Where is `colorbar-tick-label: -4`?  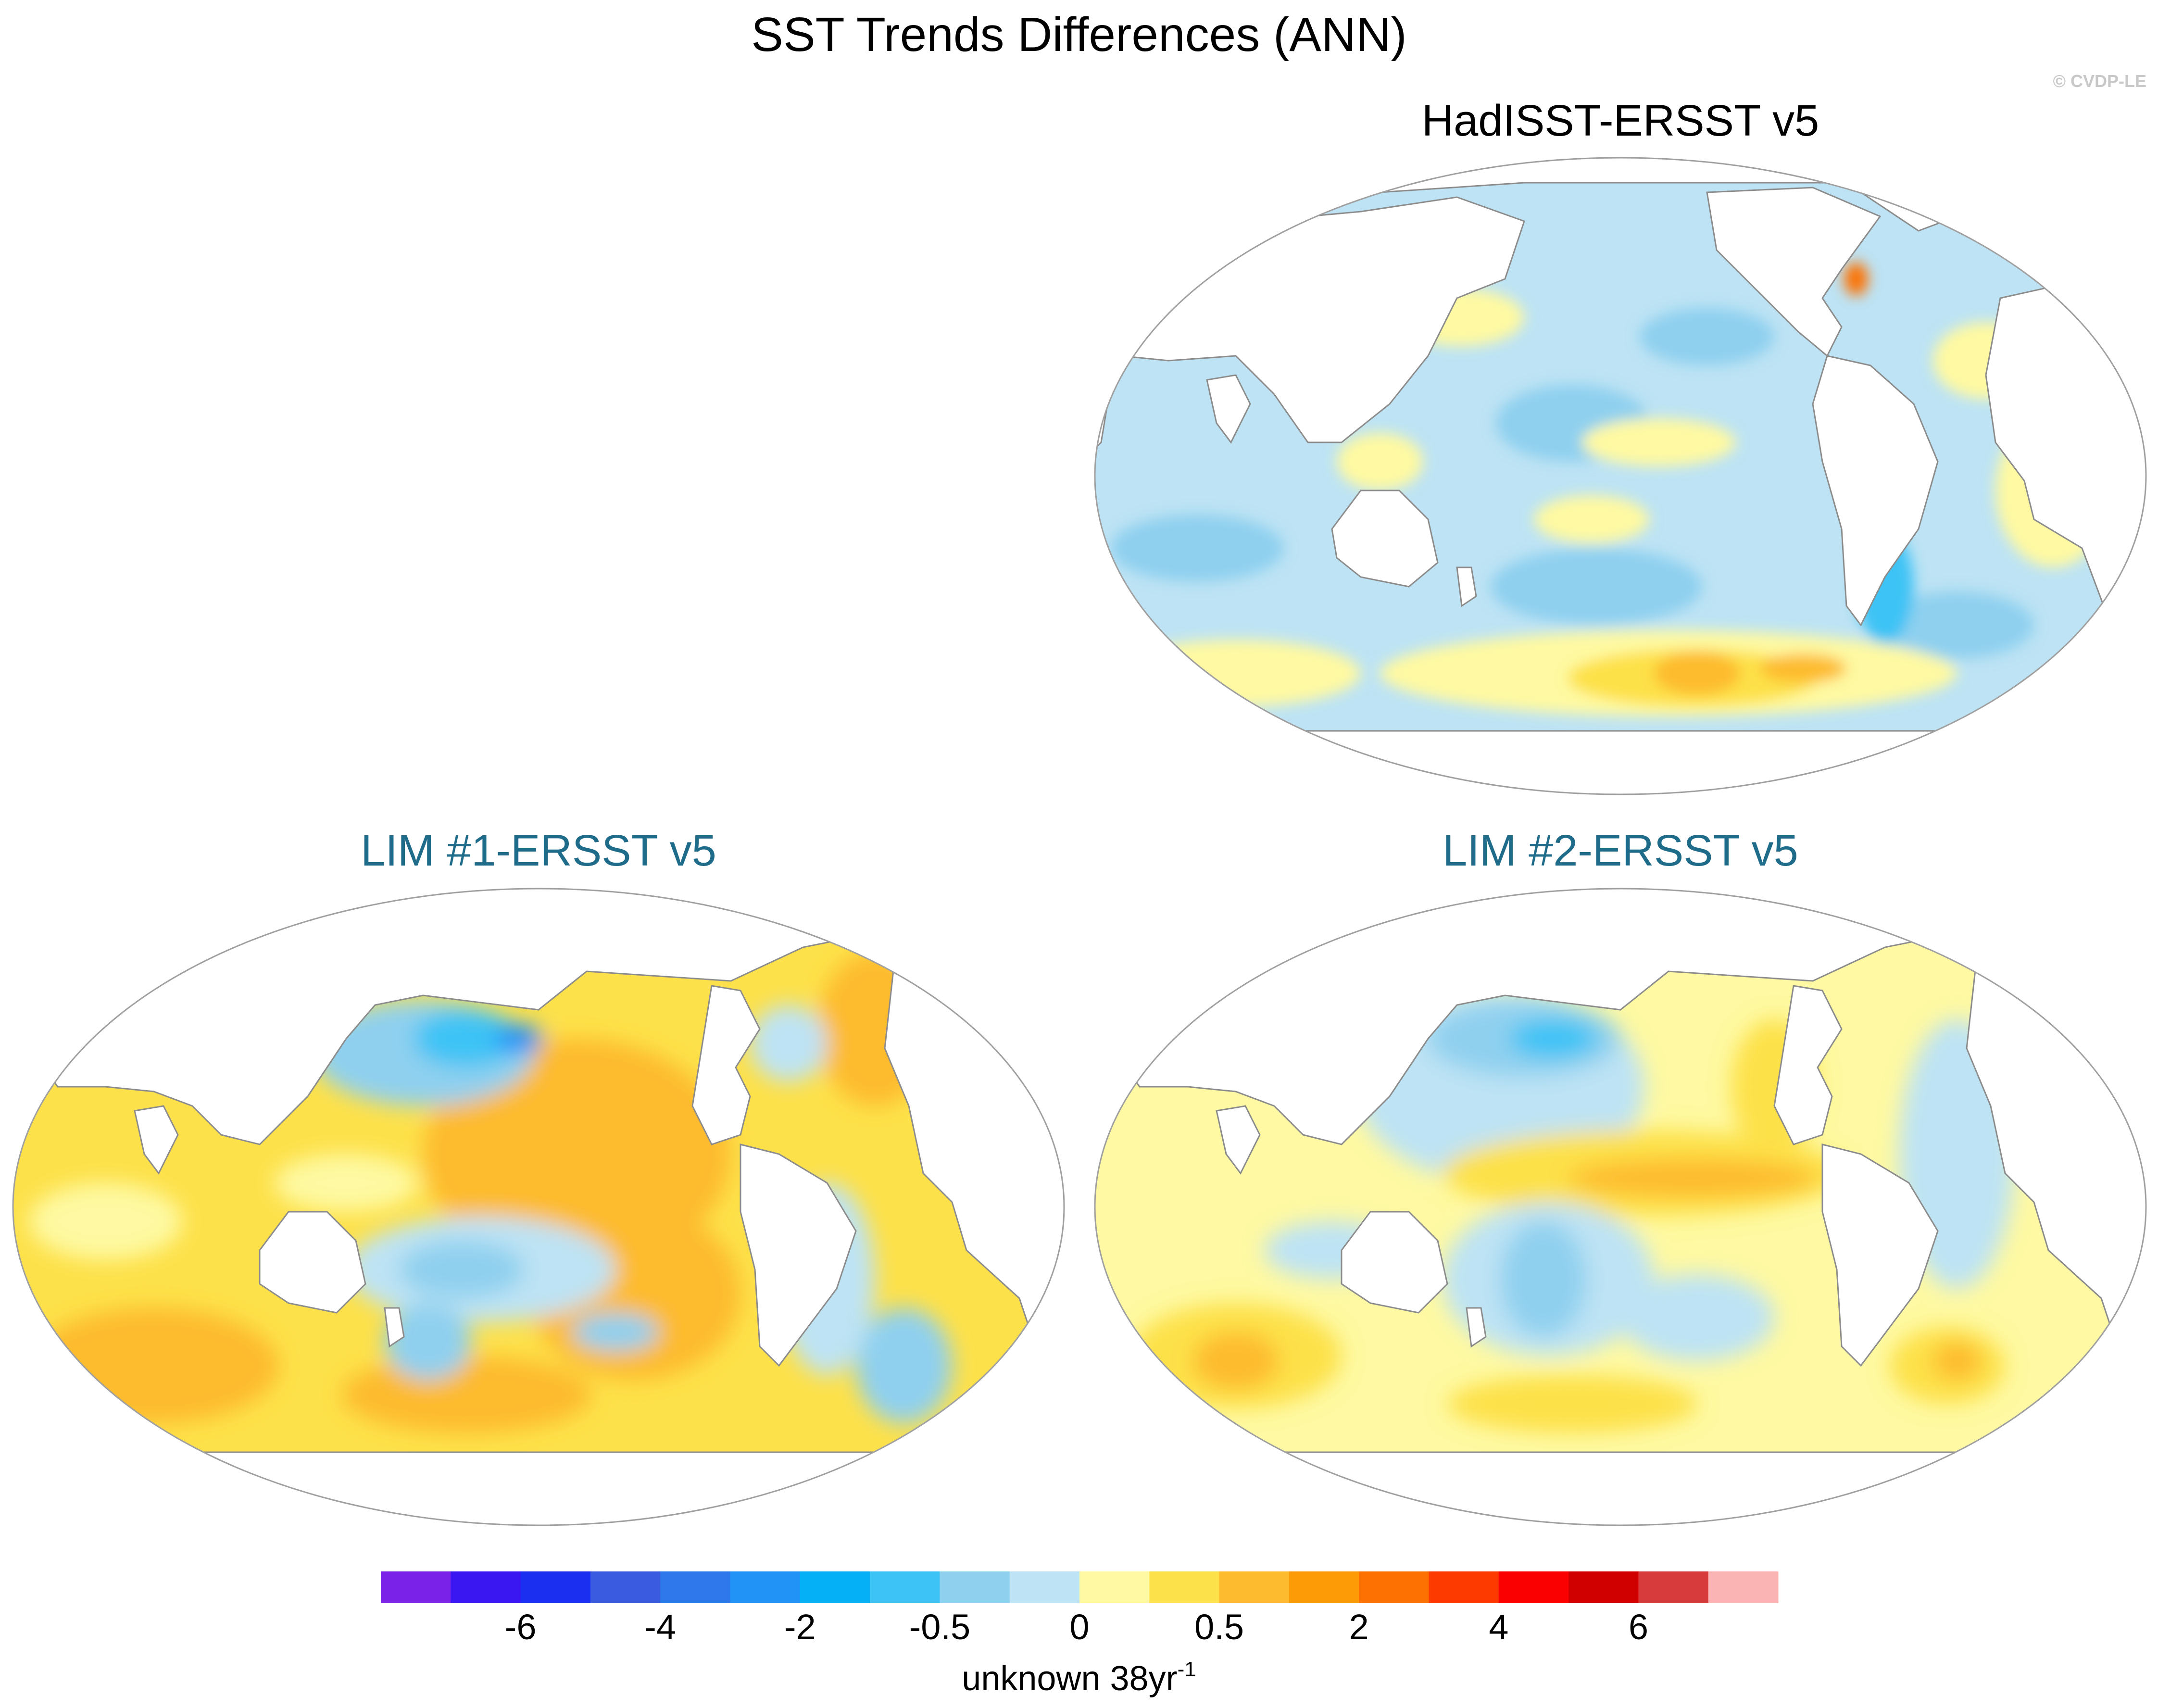 colorbar-tick-label: -4 is located at coordinates (660, 1627).